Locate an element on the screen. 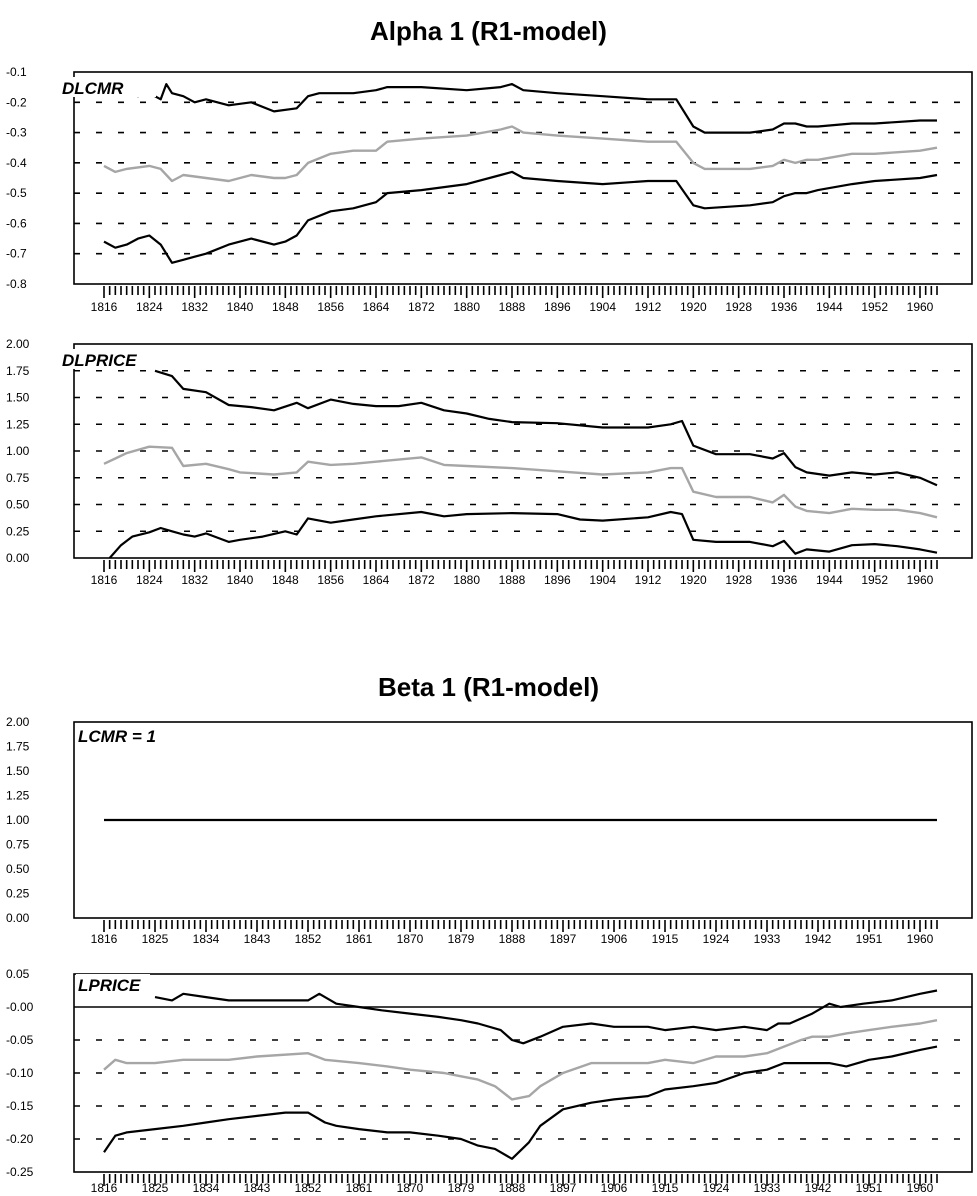  panel-label: DLPRICE is located at coordinates (99, 360).